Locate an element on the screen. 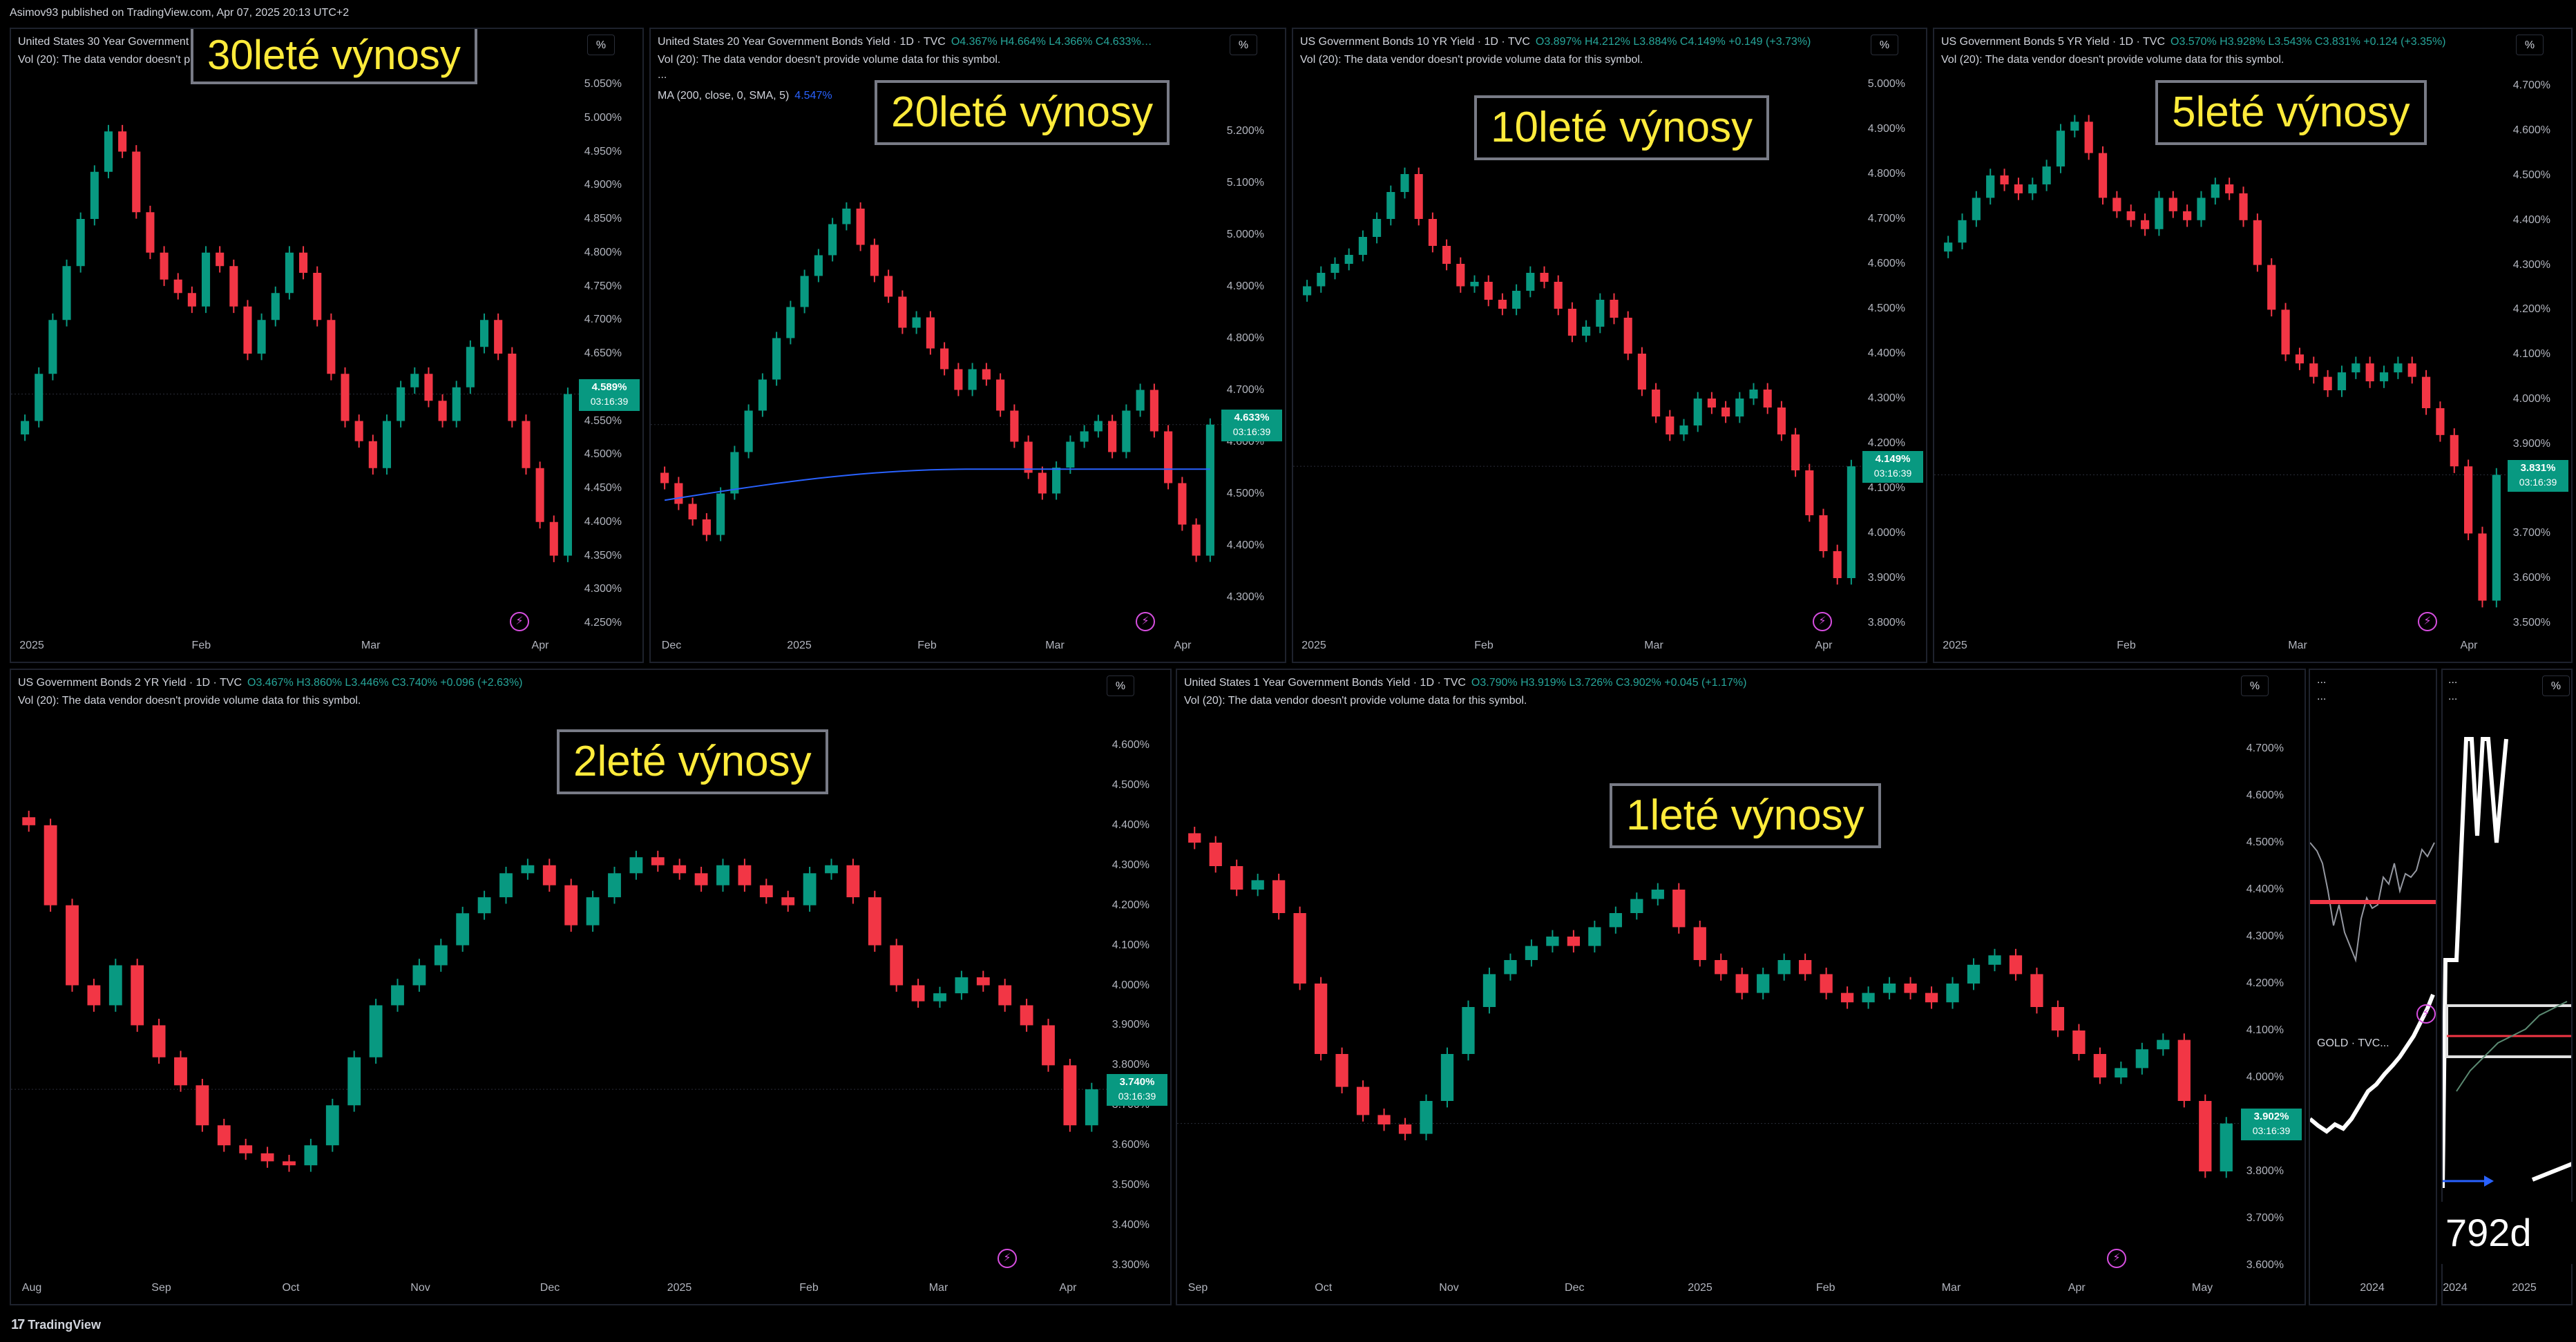  time-tick: Oct is located at coordinates (1324, 1288).